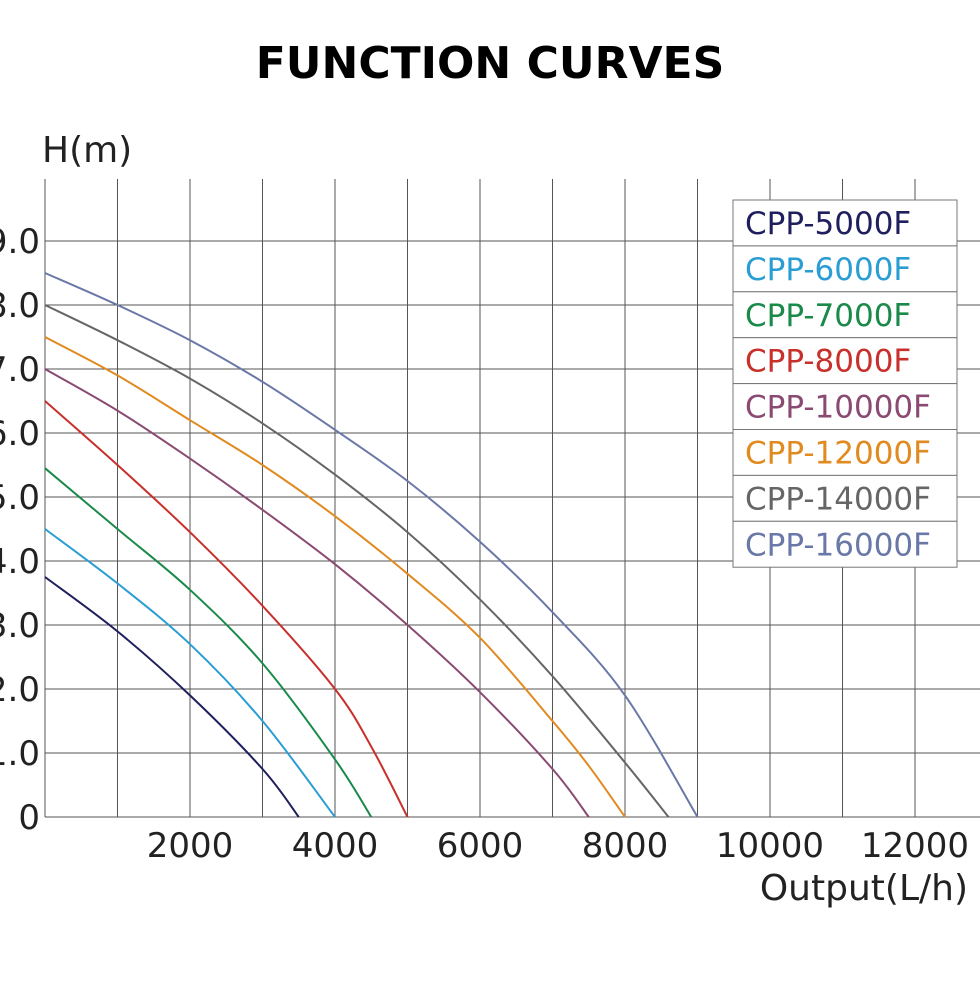 The image size is (980, 981). Describe the element at coordinates (87, 150) in the screenshot. I see `y-axis-label: H(m)` at that location.